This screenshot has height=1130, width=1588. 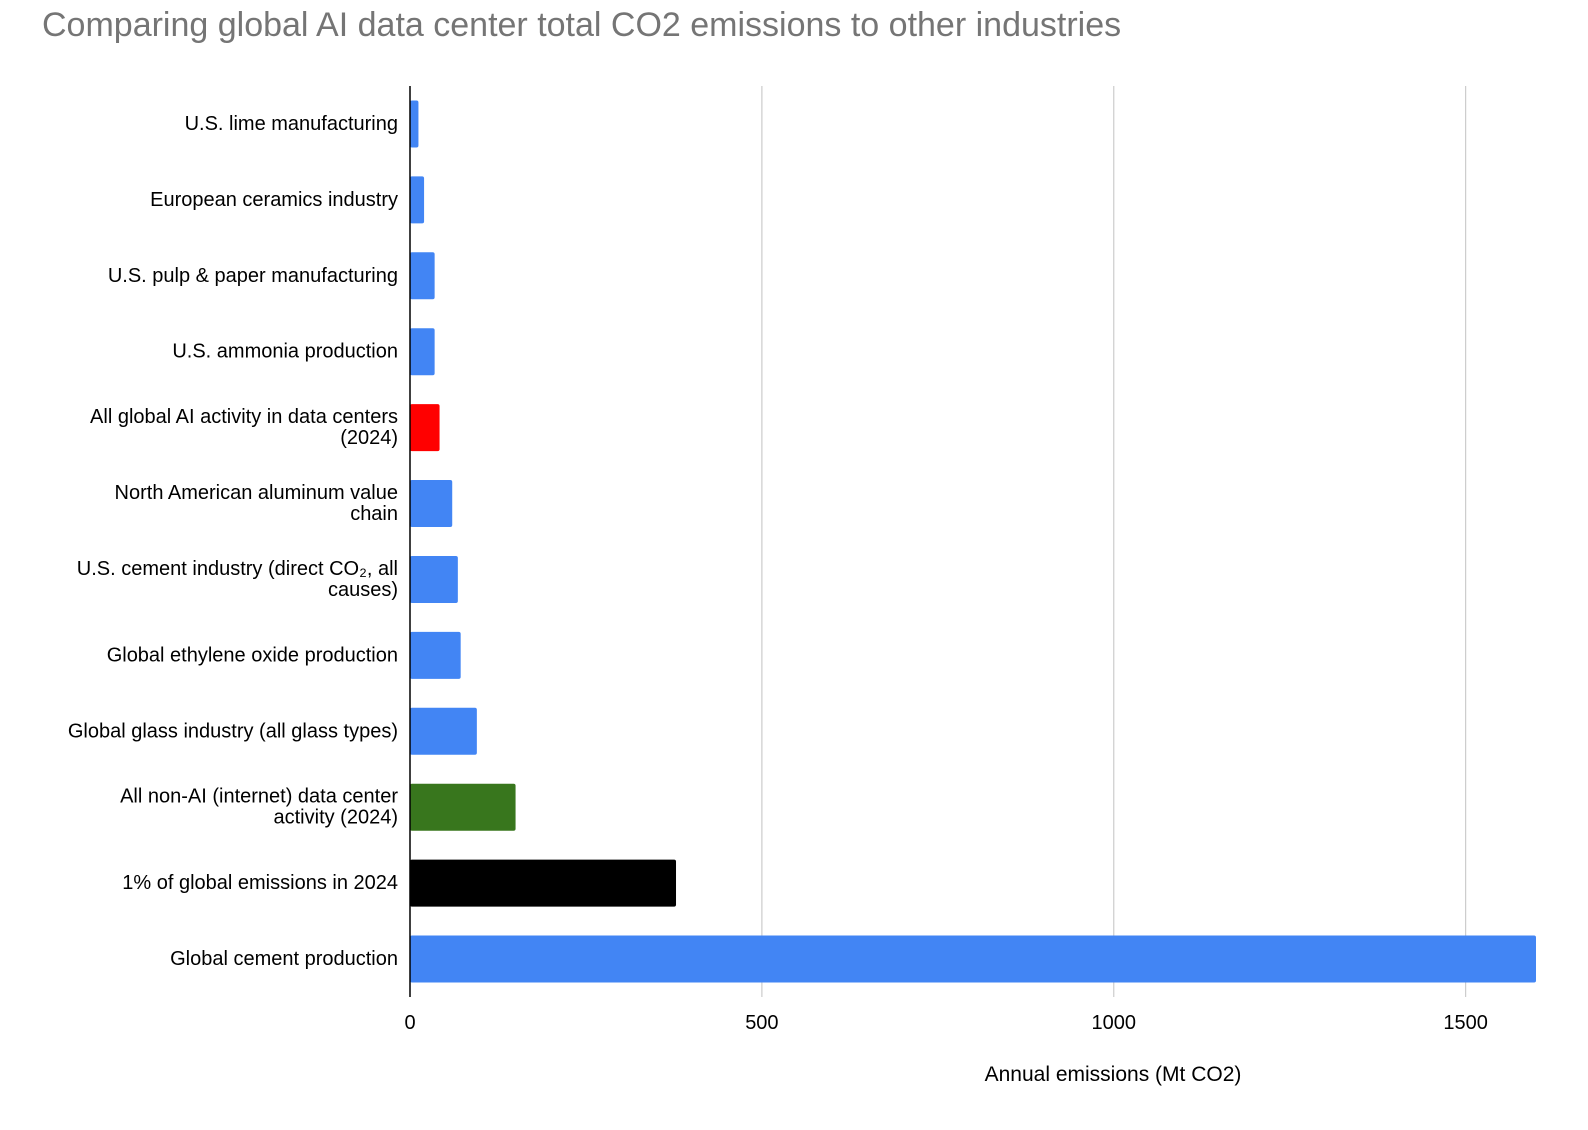 I want to click on category-label: Global glass industry (all glass types), so click(x=233, y=731).